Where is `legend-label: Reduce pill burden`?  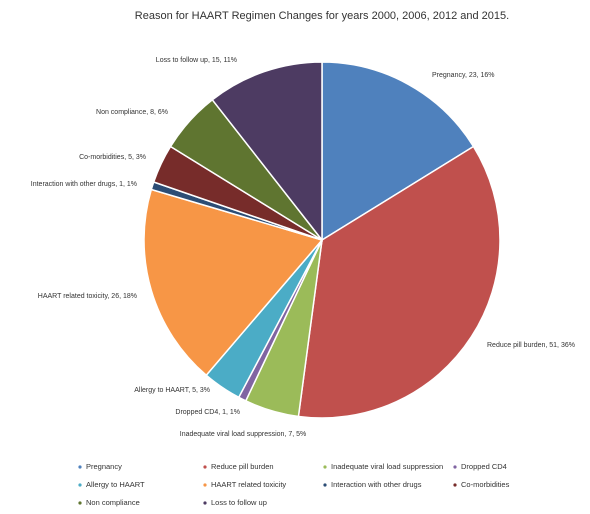 legend-label: Reduce pill burden is located at coordinates (242, 466).